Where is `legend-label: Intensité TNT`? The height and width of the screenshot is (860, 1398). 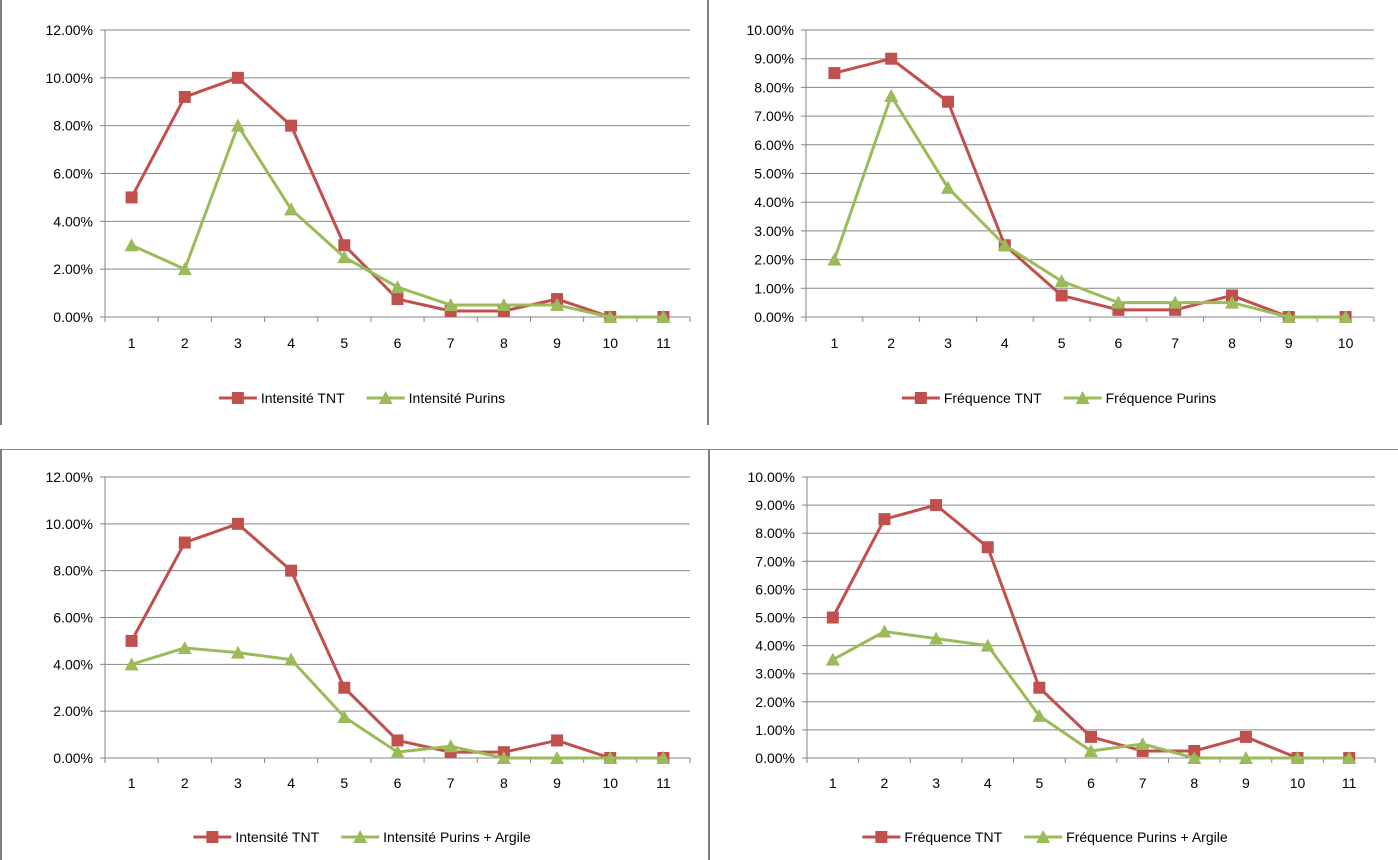 legend-label: Intensité TNT is located at coordinates (277, 837).